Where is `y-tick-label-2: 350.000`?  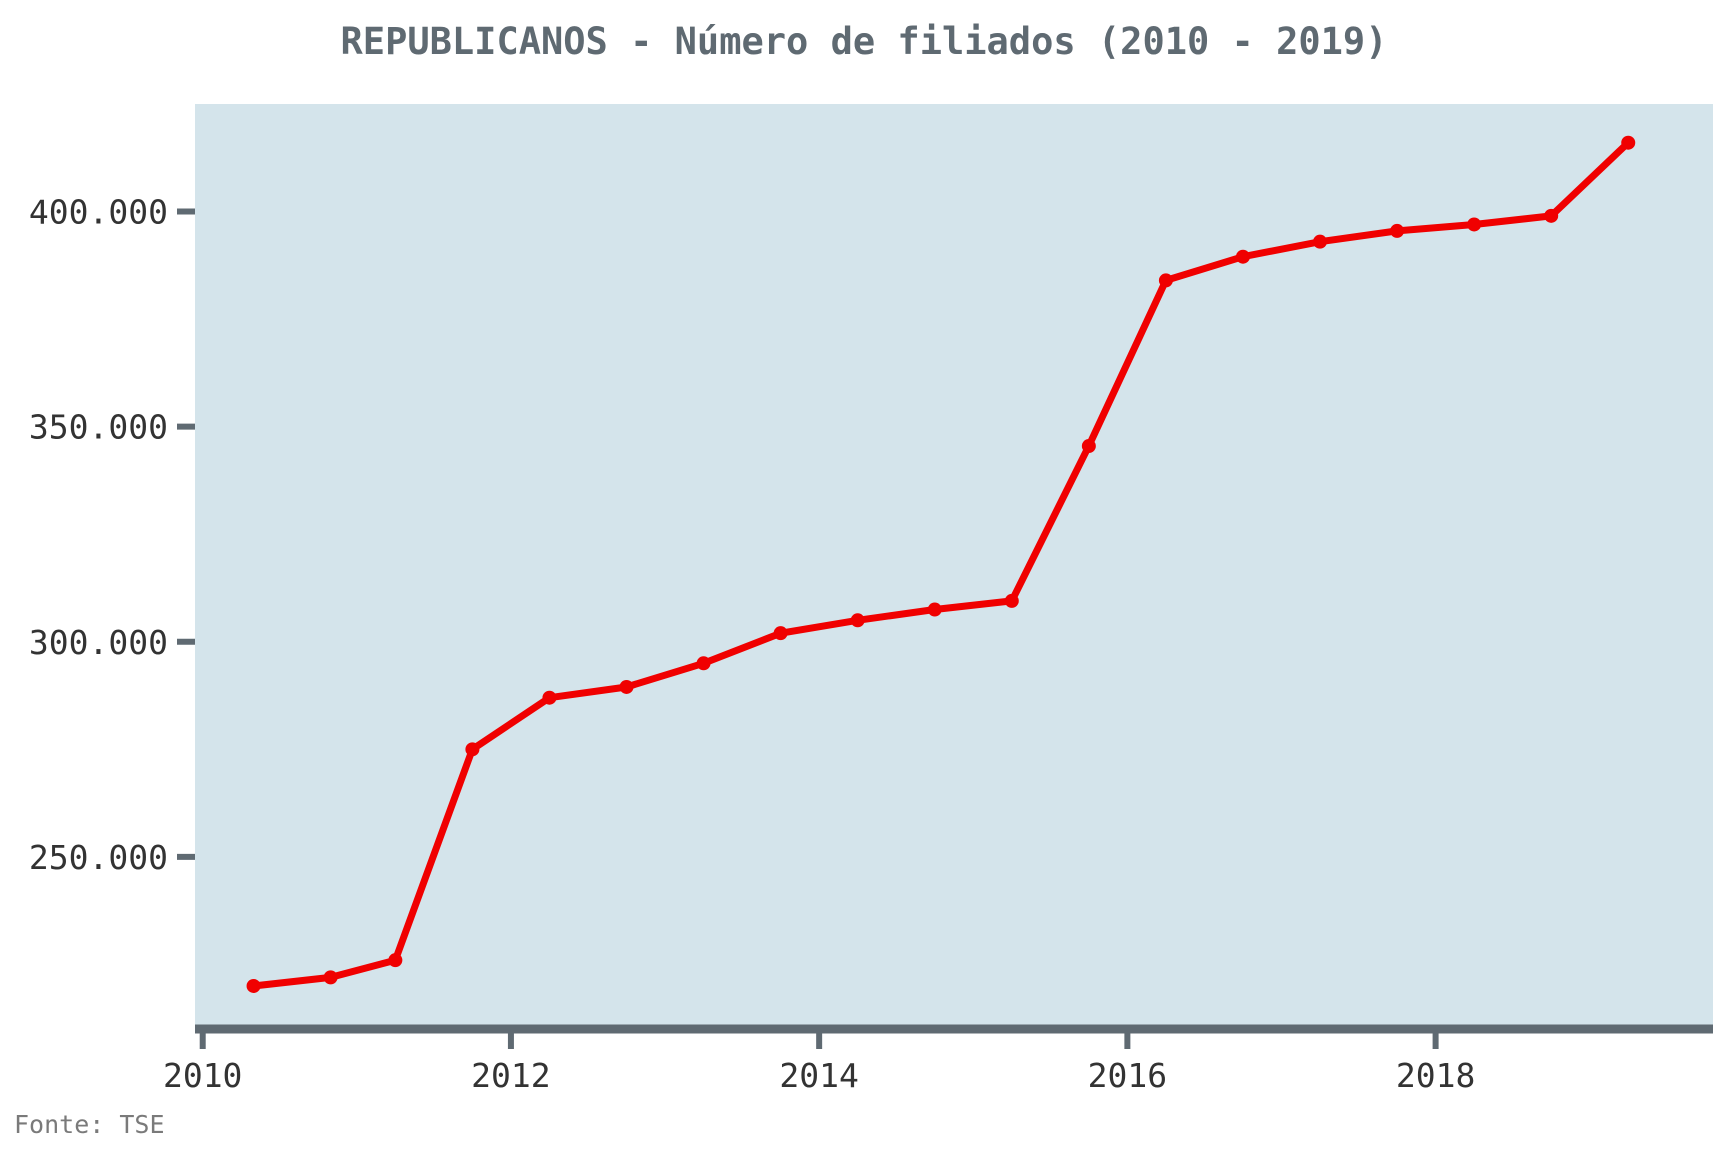
y-tick-label-2: 350.000 is located at coordinates (98, 427).